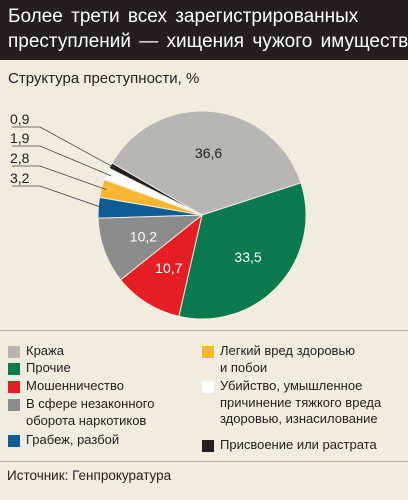  I want to click on pie-slice-fraud, so click(161, 265).